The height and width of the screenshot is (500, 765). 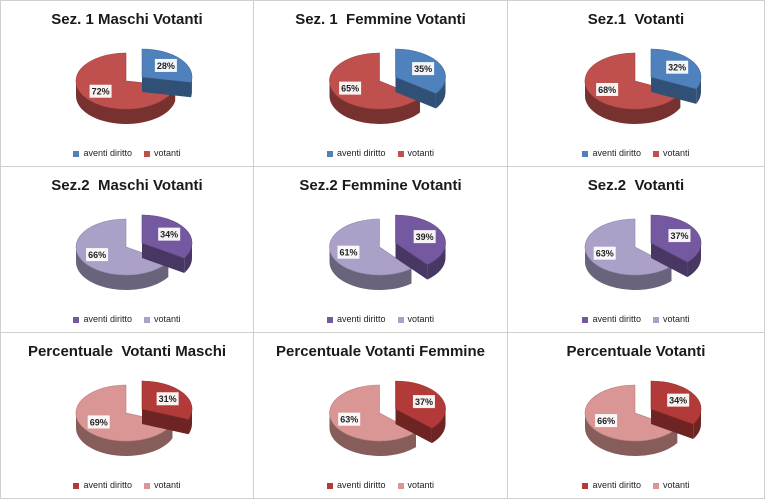 What do you see at coordinates (636, 19) in the screenshot?
I see `chart-title: Sez.1 Votanti` at bounding box center [636, 19].